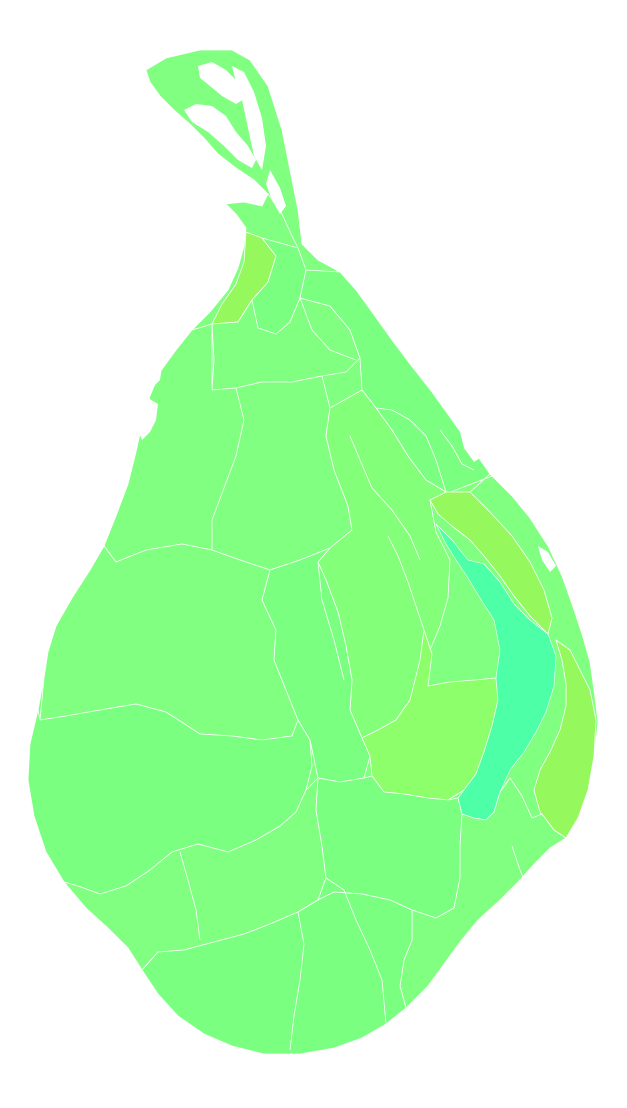  I want to click on region-south-south-east, so click(483, 893).